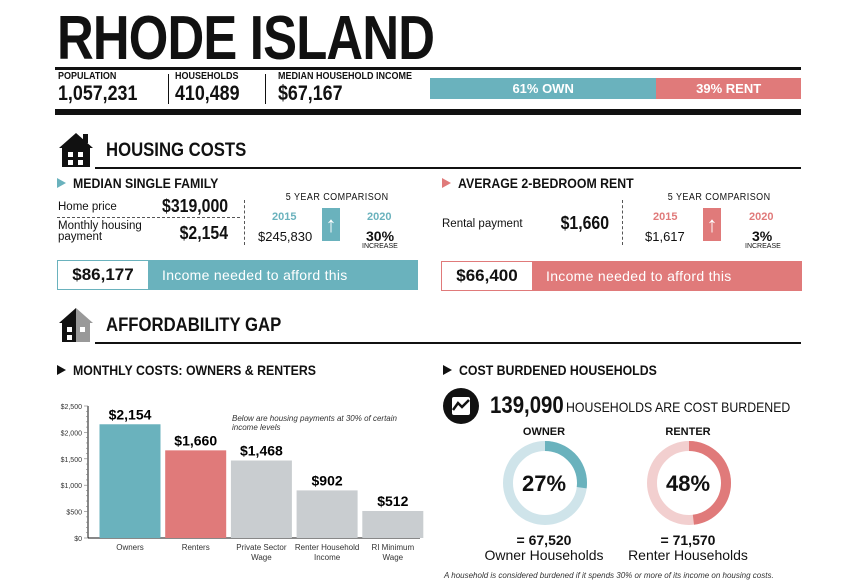 This screenshot has width=865, height=585. I want to click on home-price-label: Home price, so click(87, 207).